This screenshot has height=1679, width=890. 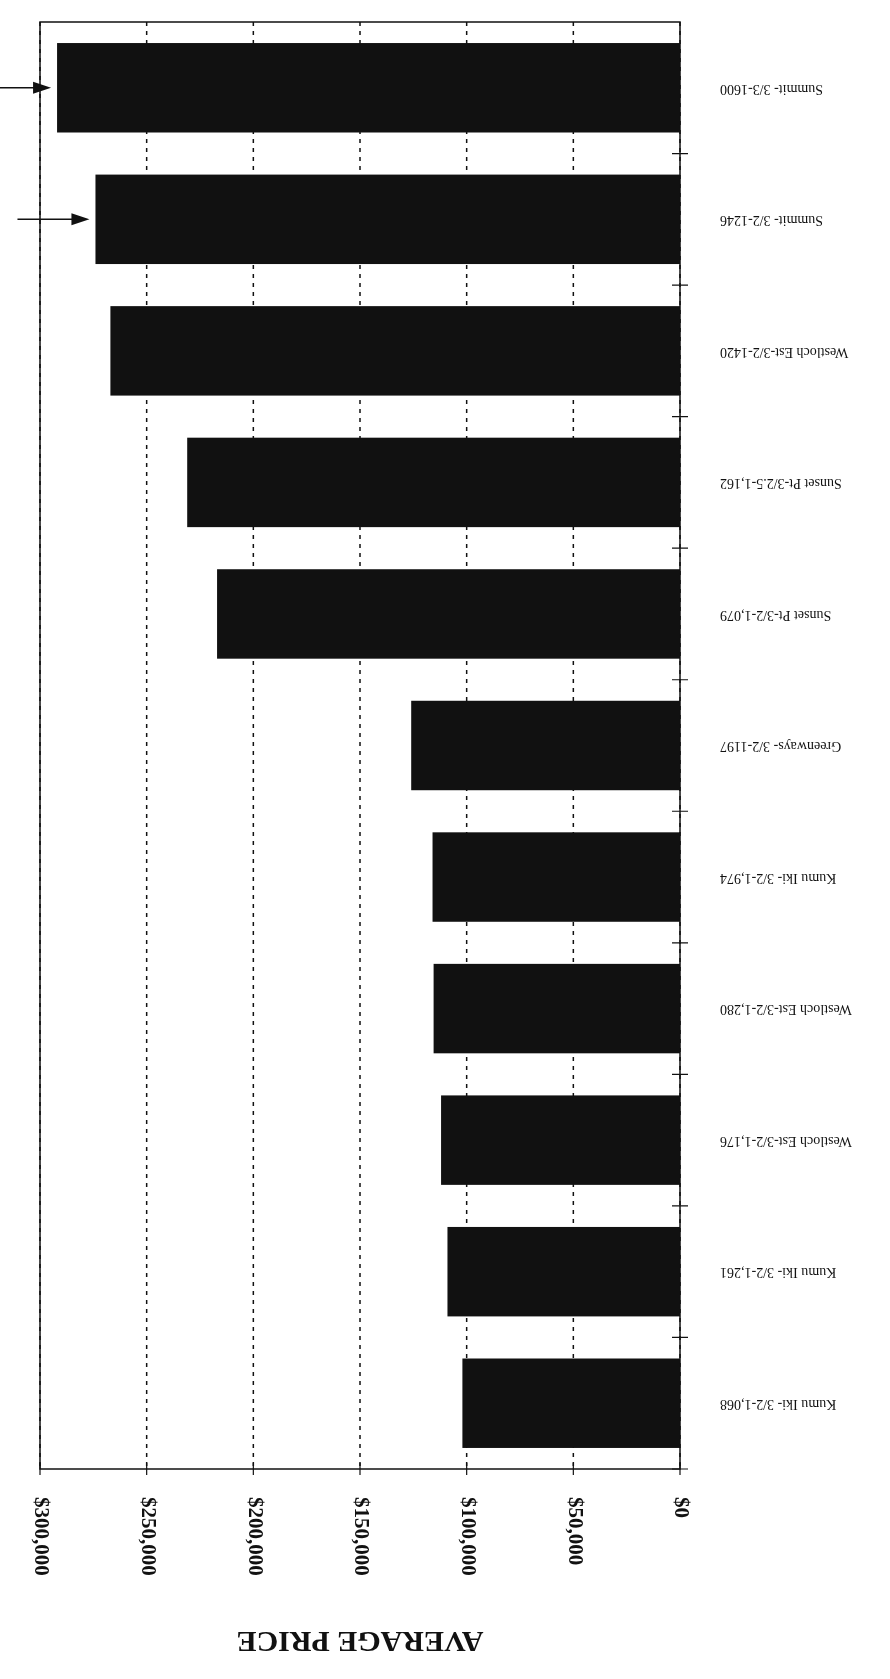 I want to click on y-tick-label: Westloch Est-3/2-1,176, so click(x=786, y=1141).